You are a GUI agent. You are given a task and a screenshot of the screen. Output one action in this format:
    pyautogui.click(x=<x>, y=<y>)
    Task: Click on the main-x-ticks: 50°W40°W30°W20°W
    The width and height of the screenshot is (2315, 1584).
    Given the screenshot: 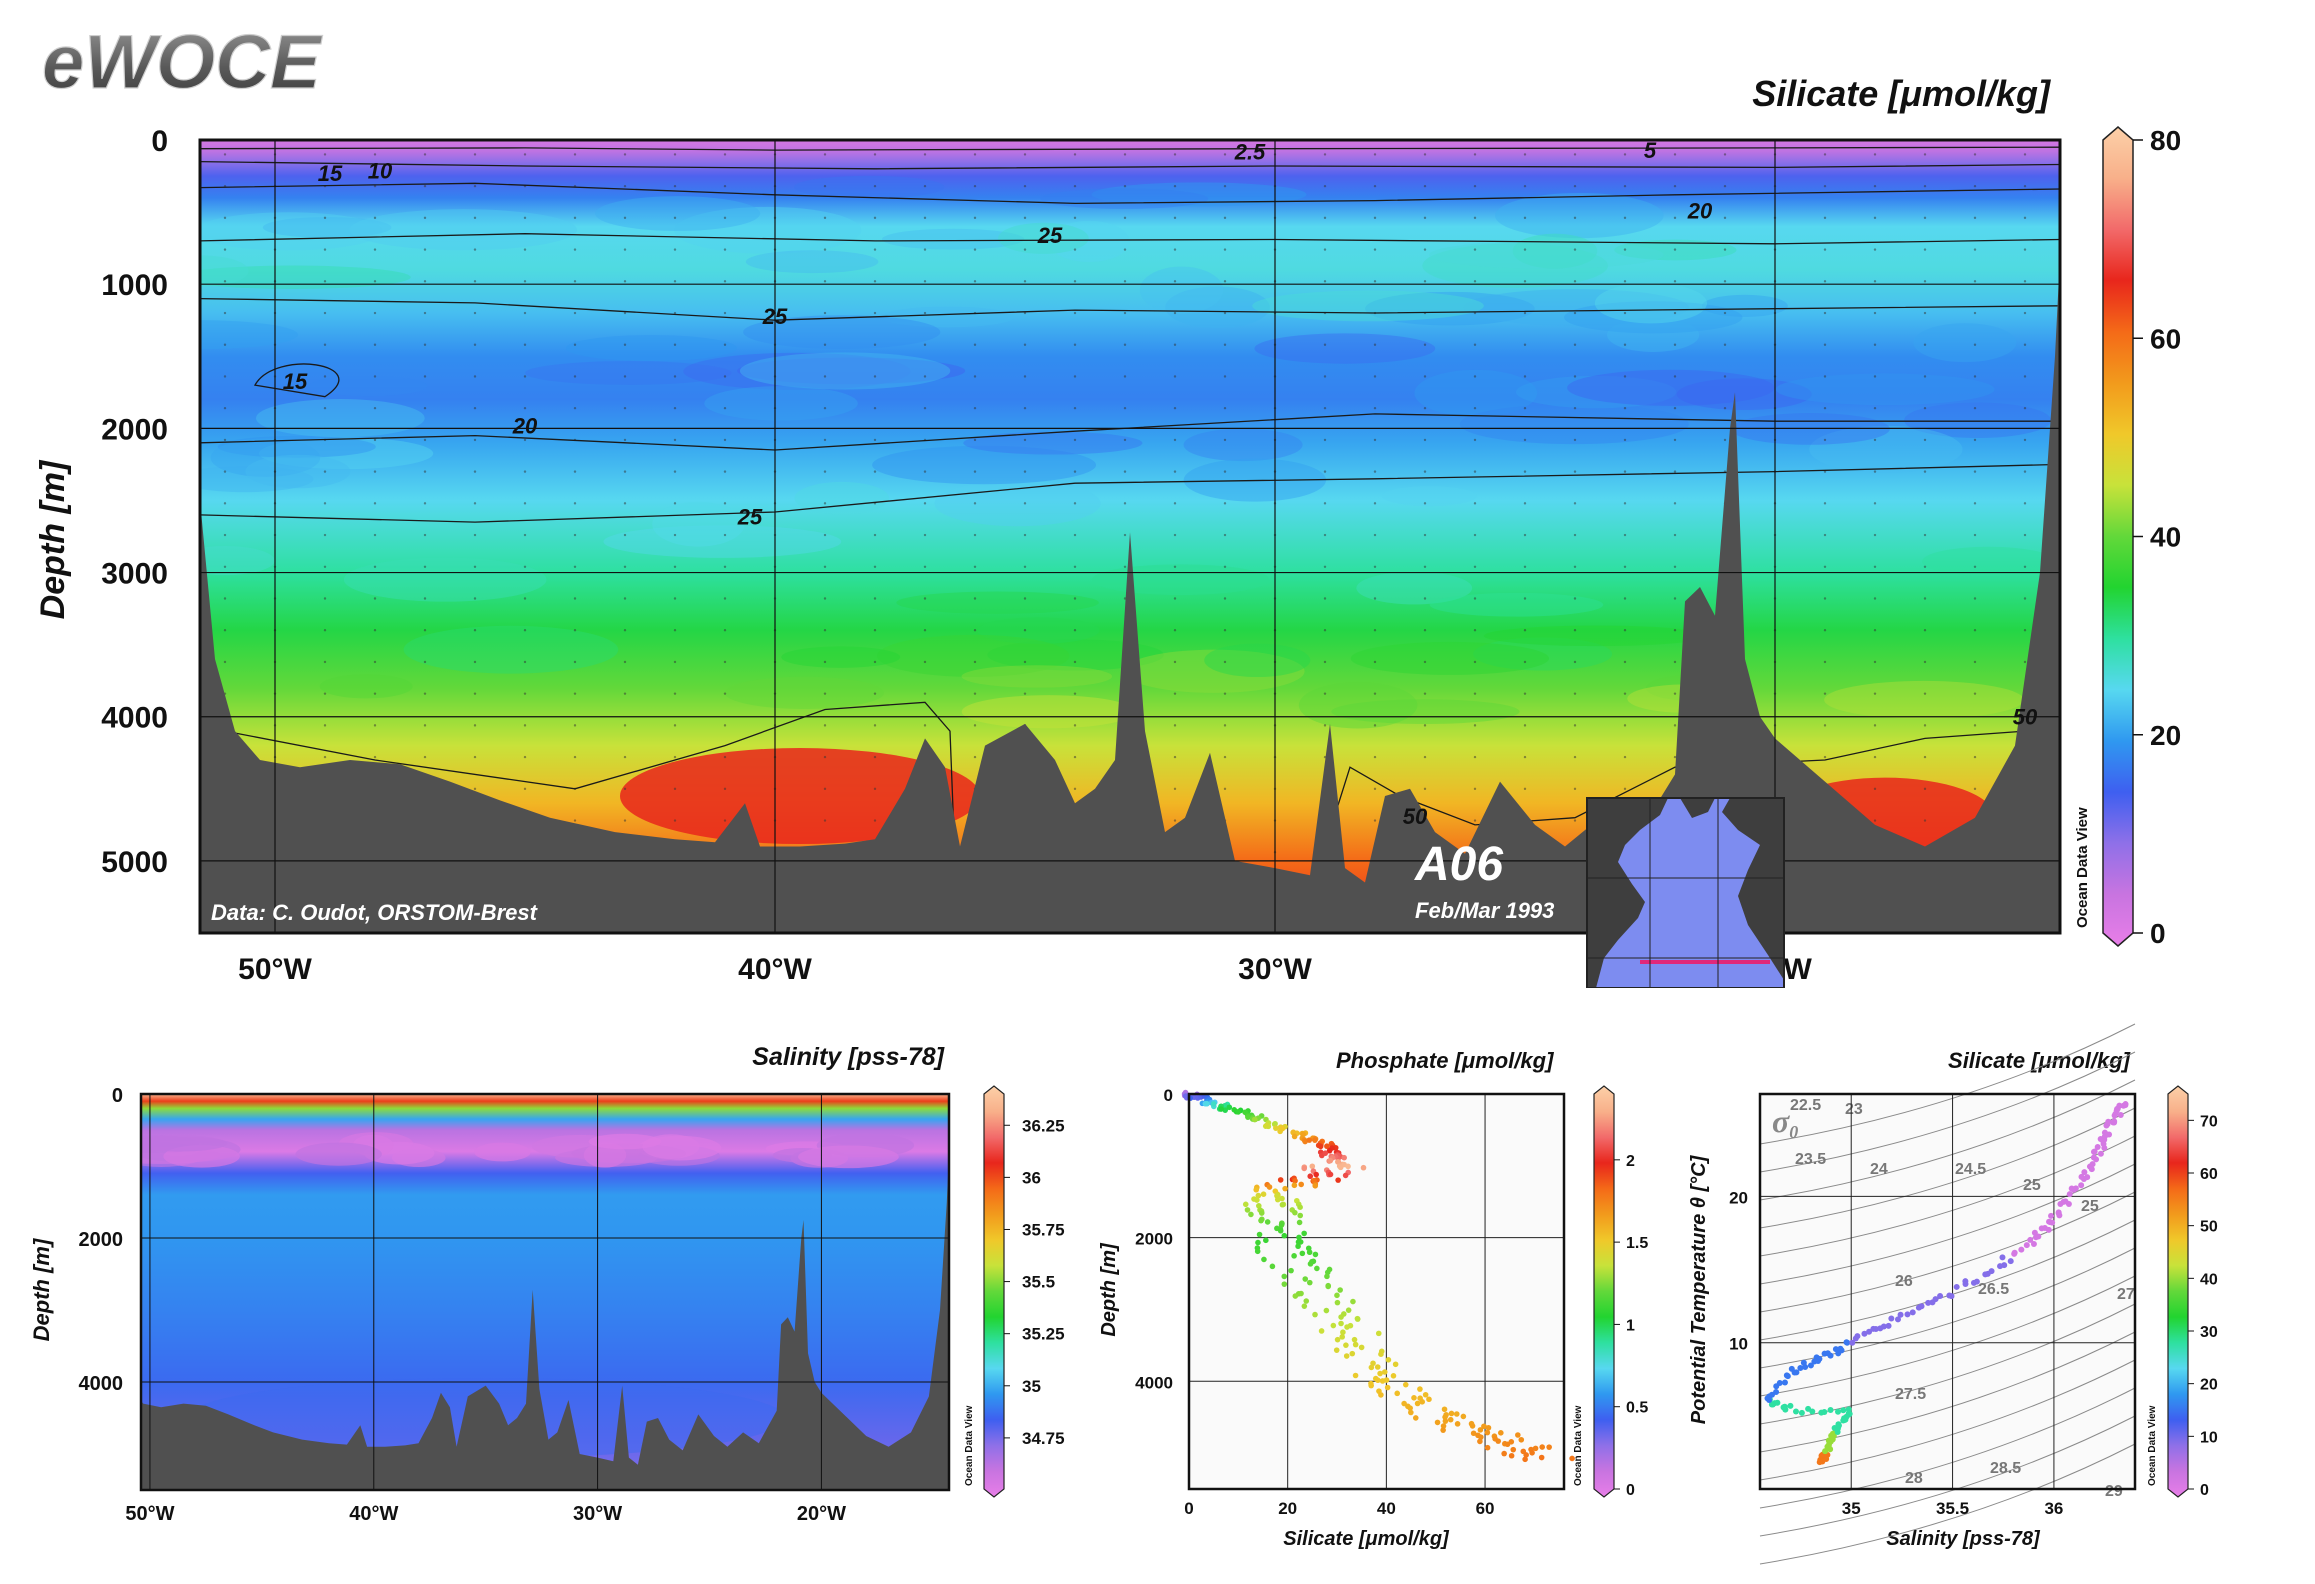 What is the action you would take?
    pyautogui.click(x=1025, y=969)
    